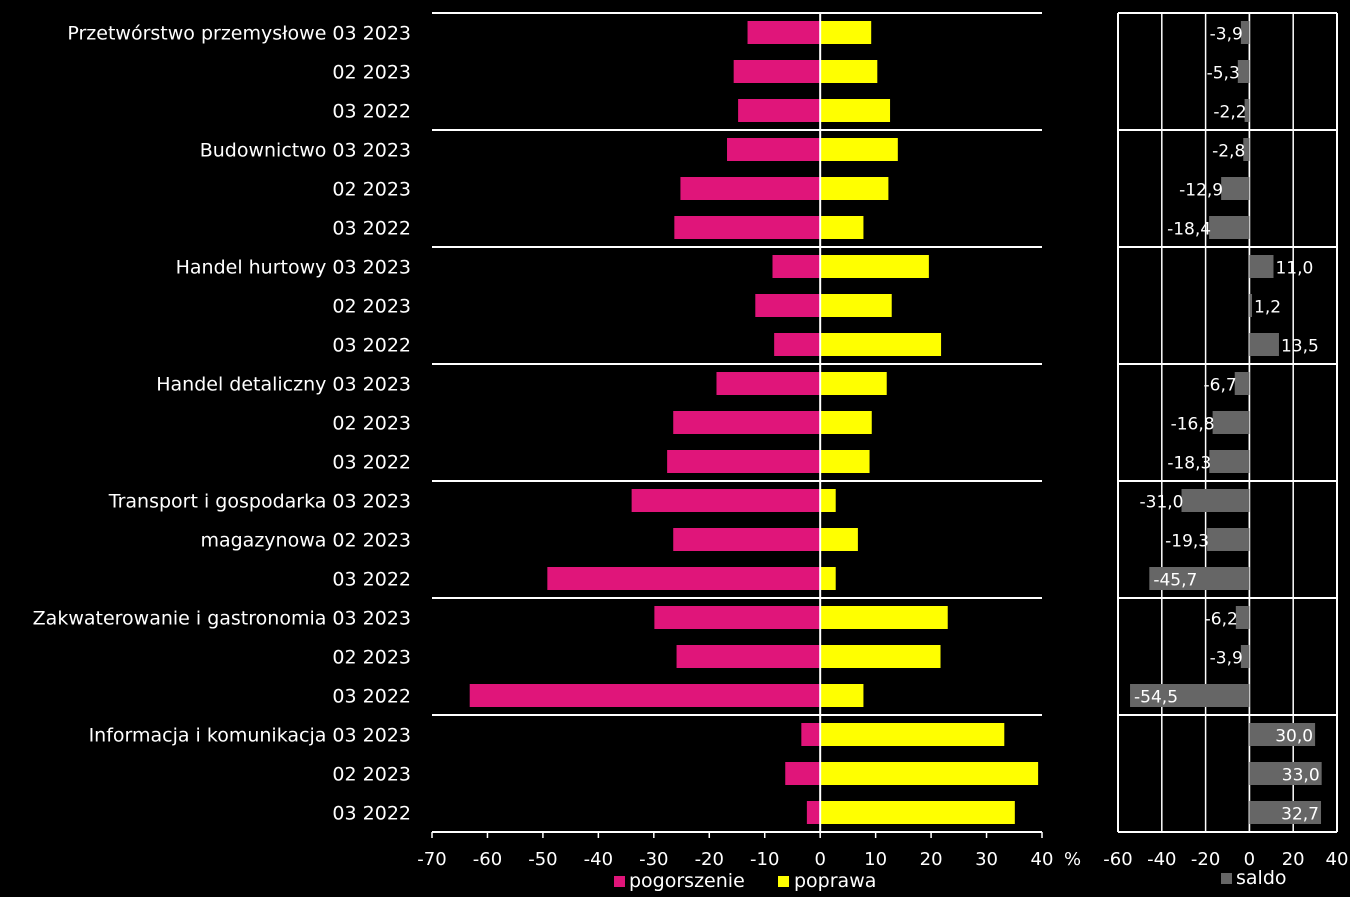 This screenshot has width=1350, height=897. Describe the element at coordinates (487, 859) in the screenshot. I see `x-tick-label: -60` at that location.